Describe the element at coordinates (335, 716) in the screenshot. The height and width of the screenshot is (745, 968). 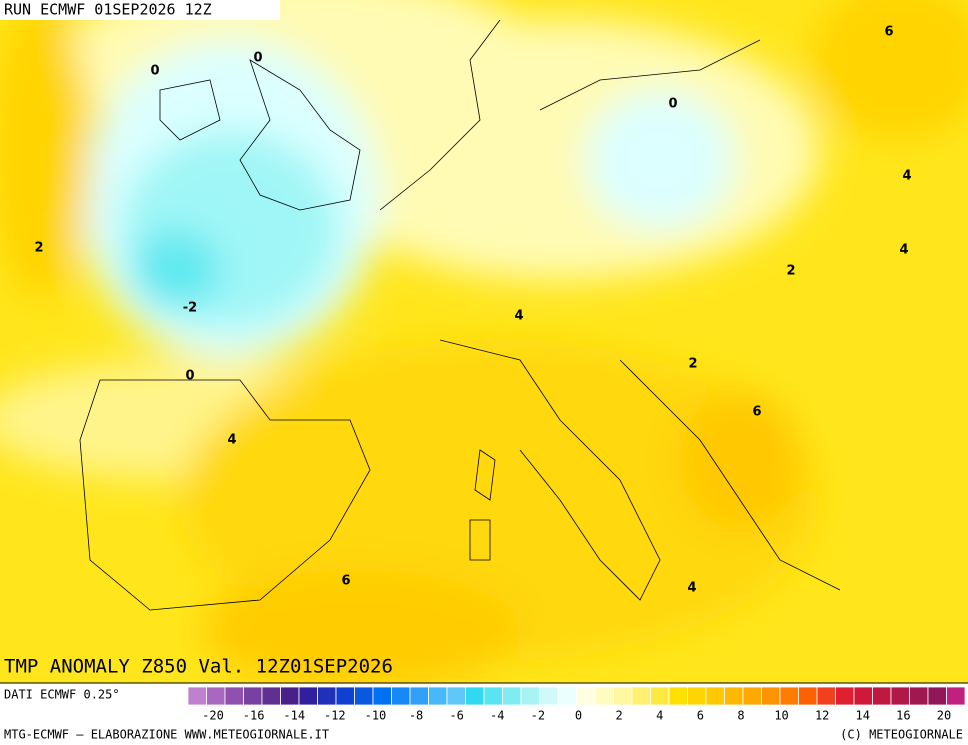
I see `colorbar-tick-label: -12` at that location.